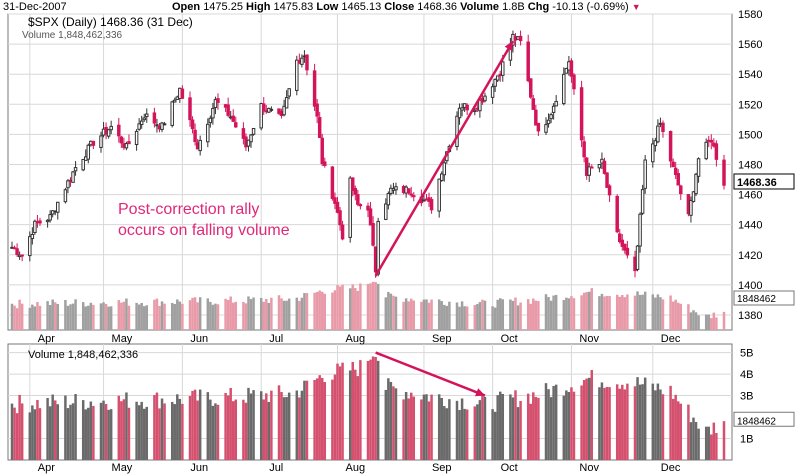 This screenshot has height=476, width=800. Describe the element at coordinates (746, 354) in the screenshot. I see `volume-tick-label: 5B` at that location.